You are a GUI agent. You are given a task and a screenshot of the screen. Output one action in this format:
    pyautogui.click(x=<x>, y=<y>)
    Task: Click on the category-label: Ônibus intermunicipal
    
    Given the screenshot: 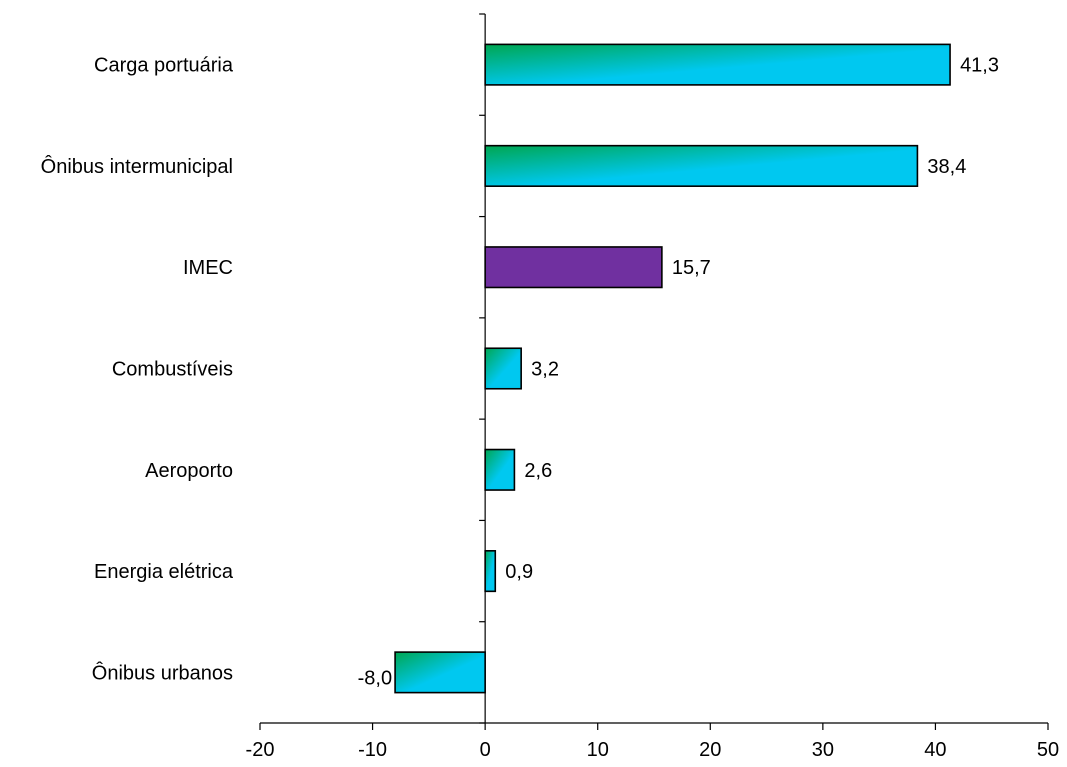 What is the action you would take?
    pyautogui.click(x=137, y=166)
    